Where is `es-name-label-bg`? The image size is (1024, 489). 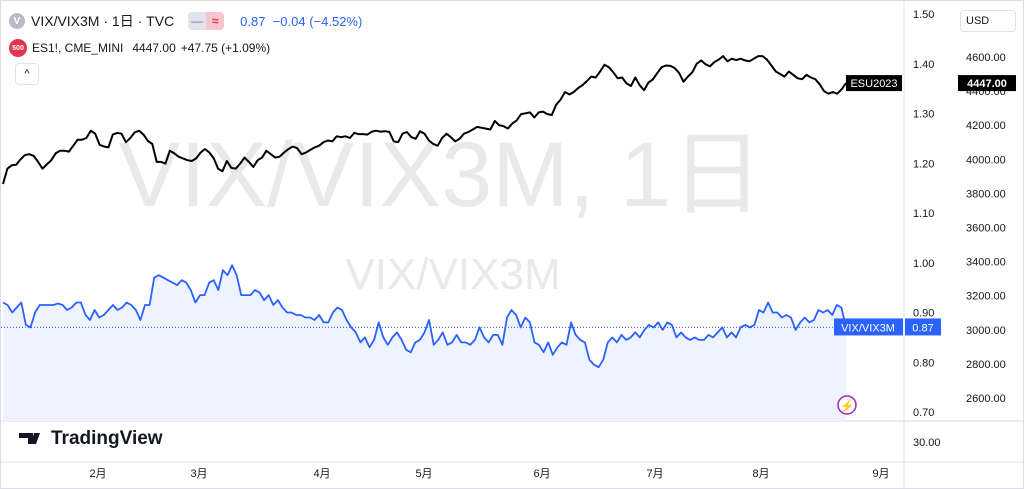
es-name-label-bg is located at coordinates (874, 83).